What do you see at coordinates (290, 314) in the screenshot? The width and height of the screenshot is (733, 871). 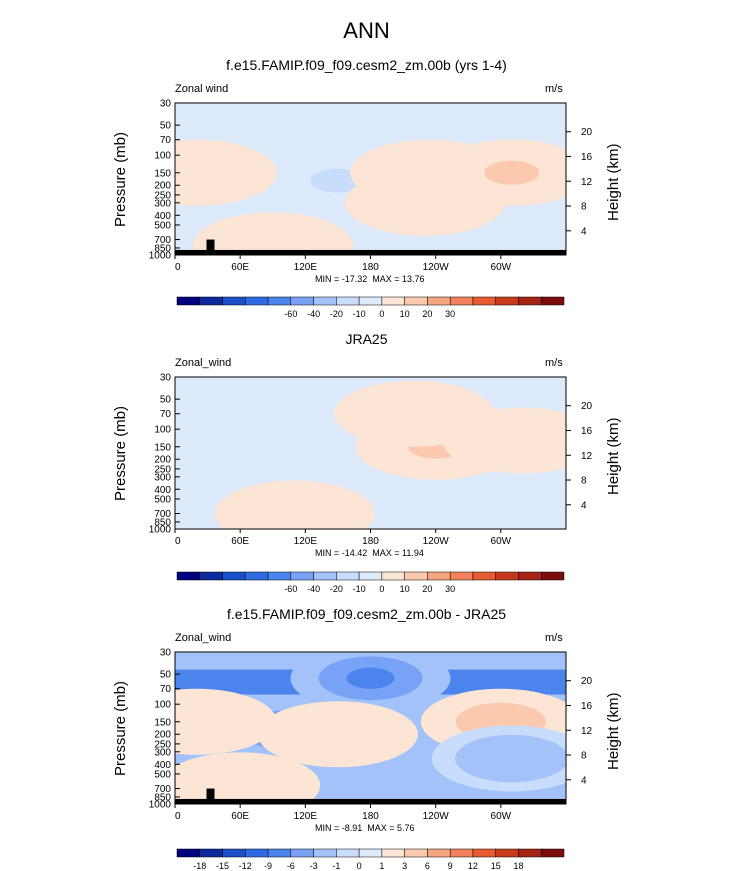 I see `colorbar-label: -60` at bounding box center [290, 314].